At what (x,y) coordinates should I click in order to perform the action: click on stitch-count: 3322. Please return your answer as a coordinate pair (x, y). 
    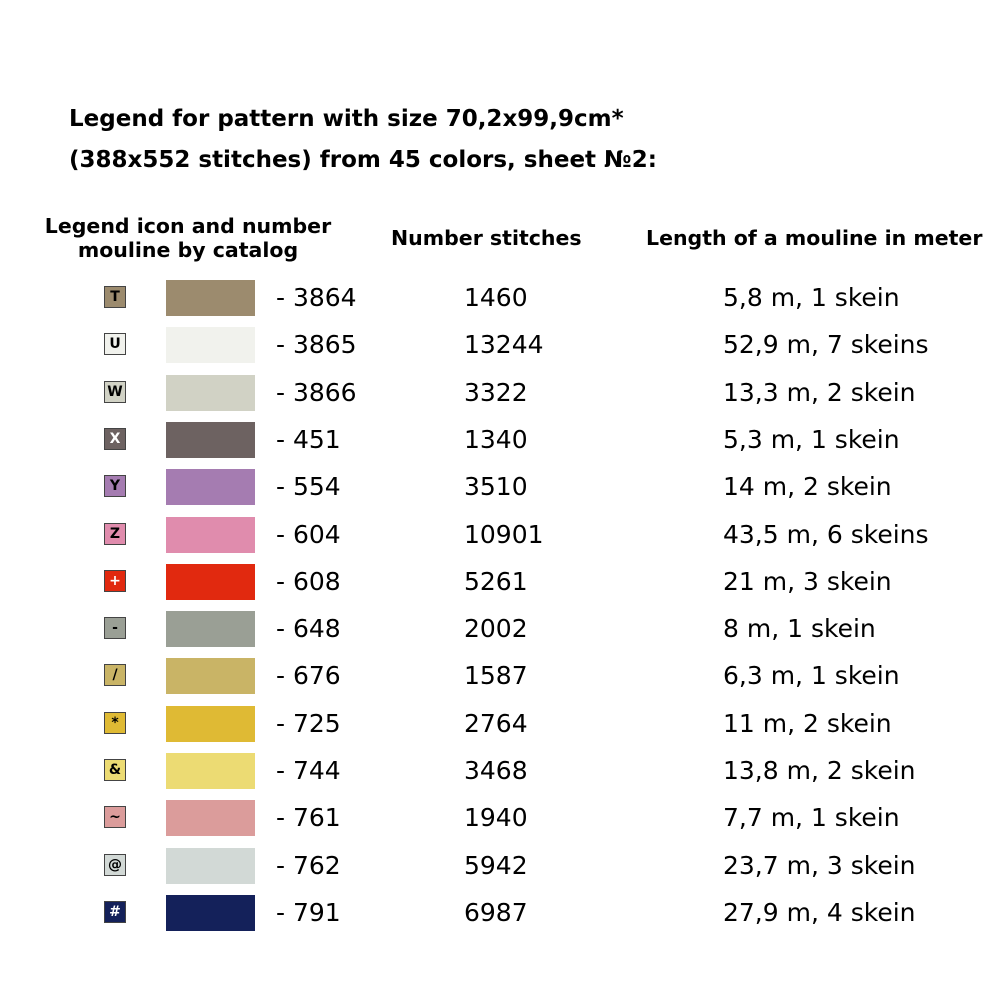
    Looking at the image, I should click on (496, 392).